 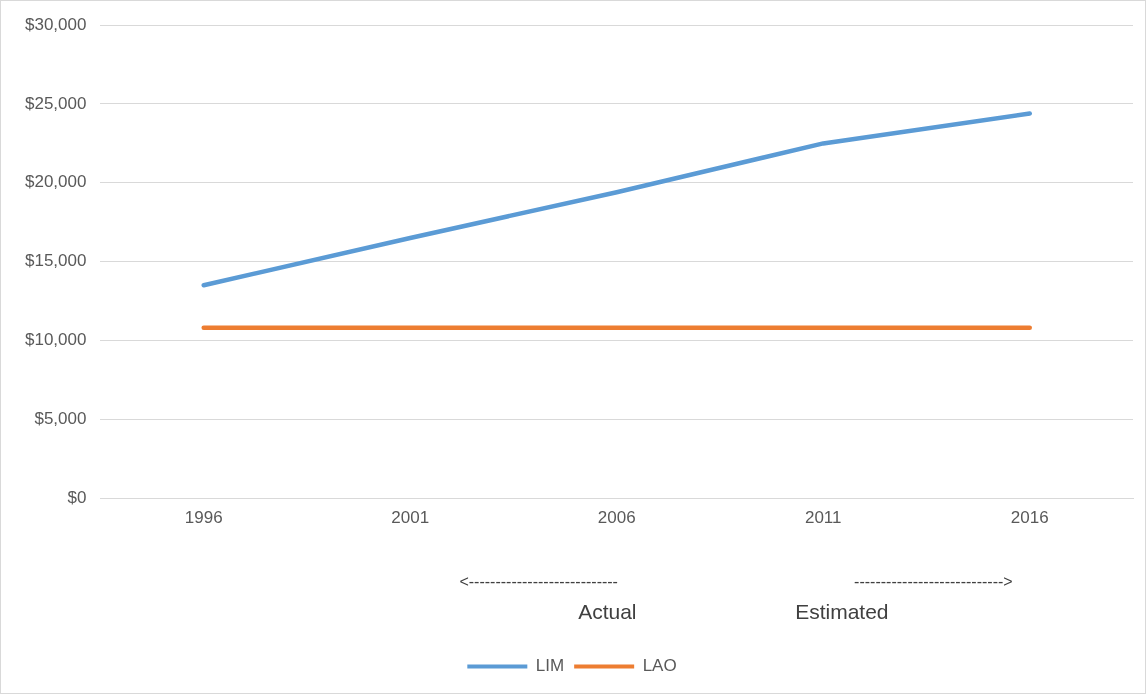 I want to click on legend-label: LIM, so click(x=550, y=666).